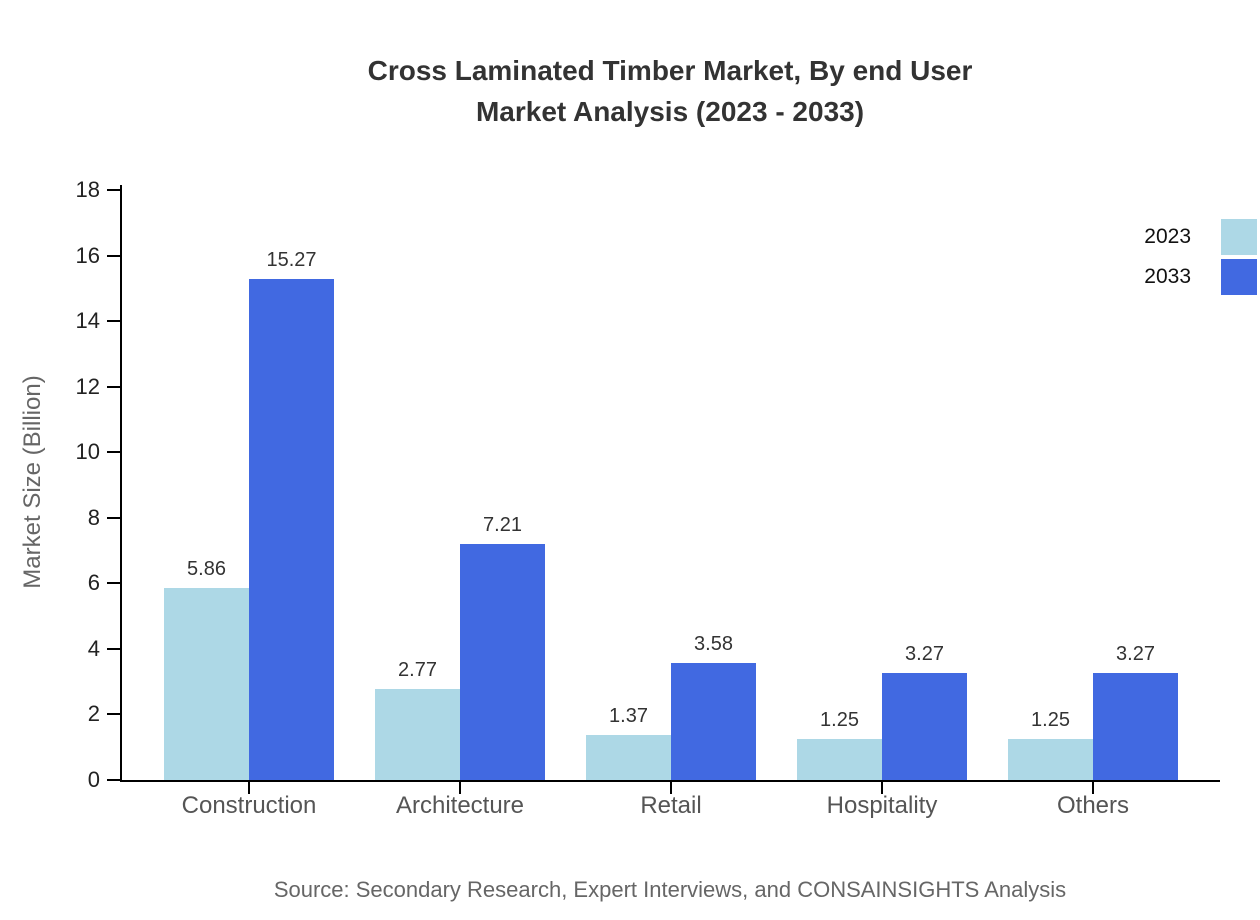 This screenshot has width=1260, height=920. I want to click on legend-swatch-2033, so click(1239, 277).